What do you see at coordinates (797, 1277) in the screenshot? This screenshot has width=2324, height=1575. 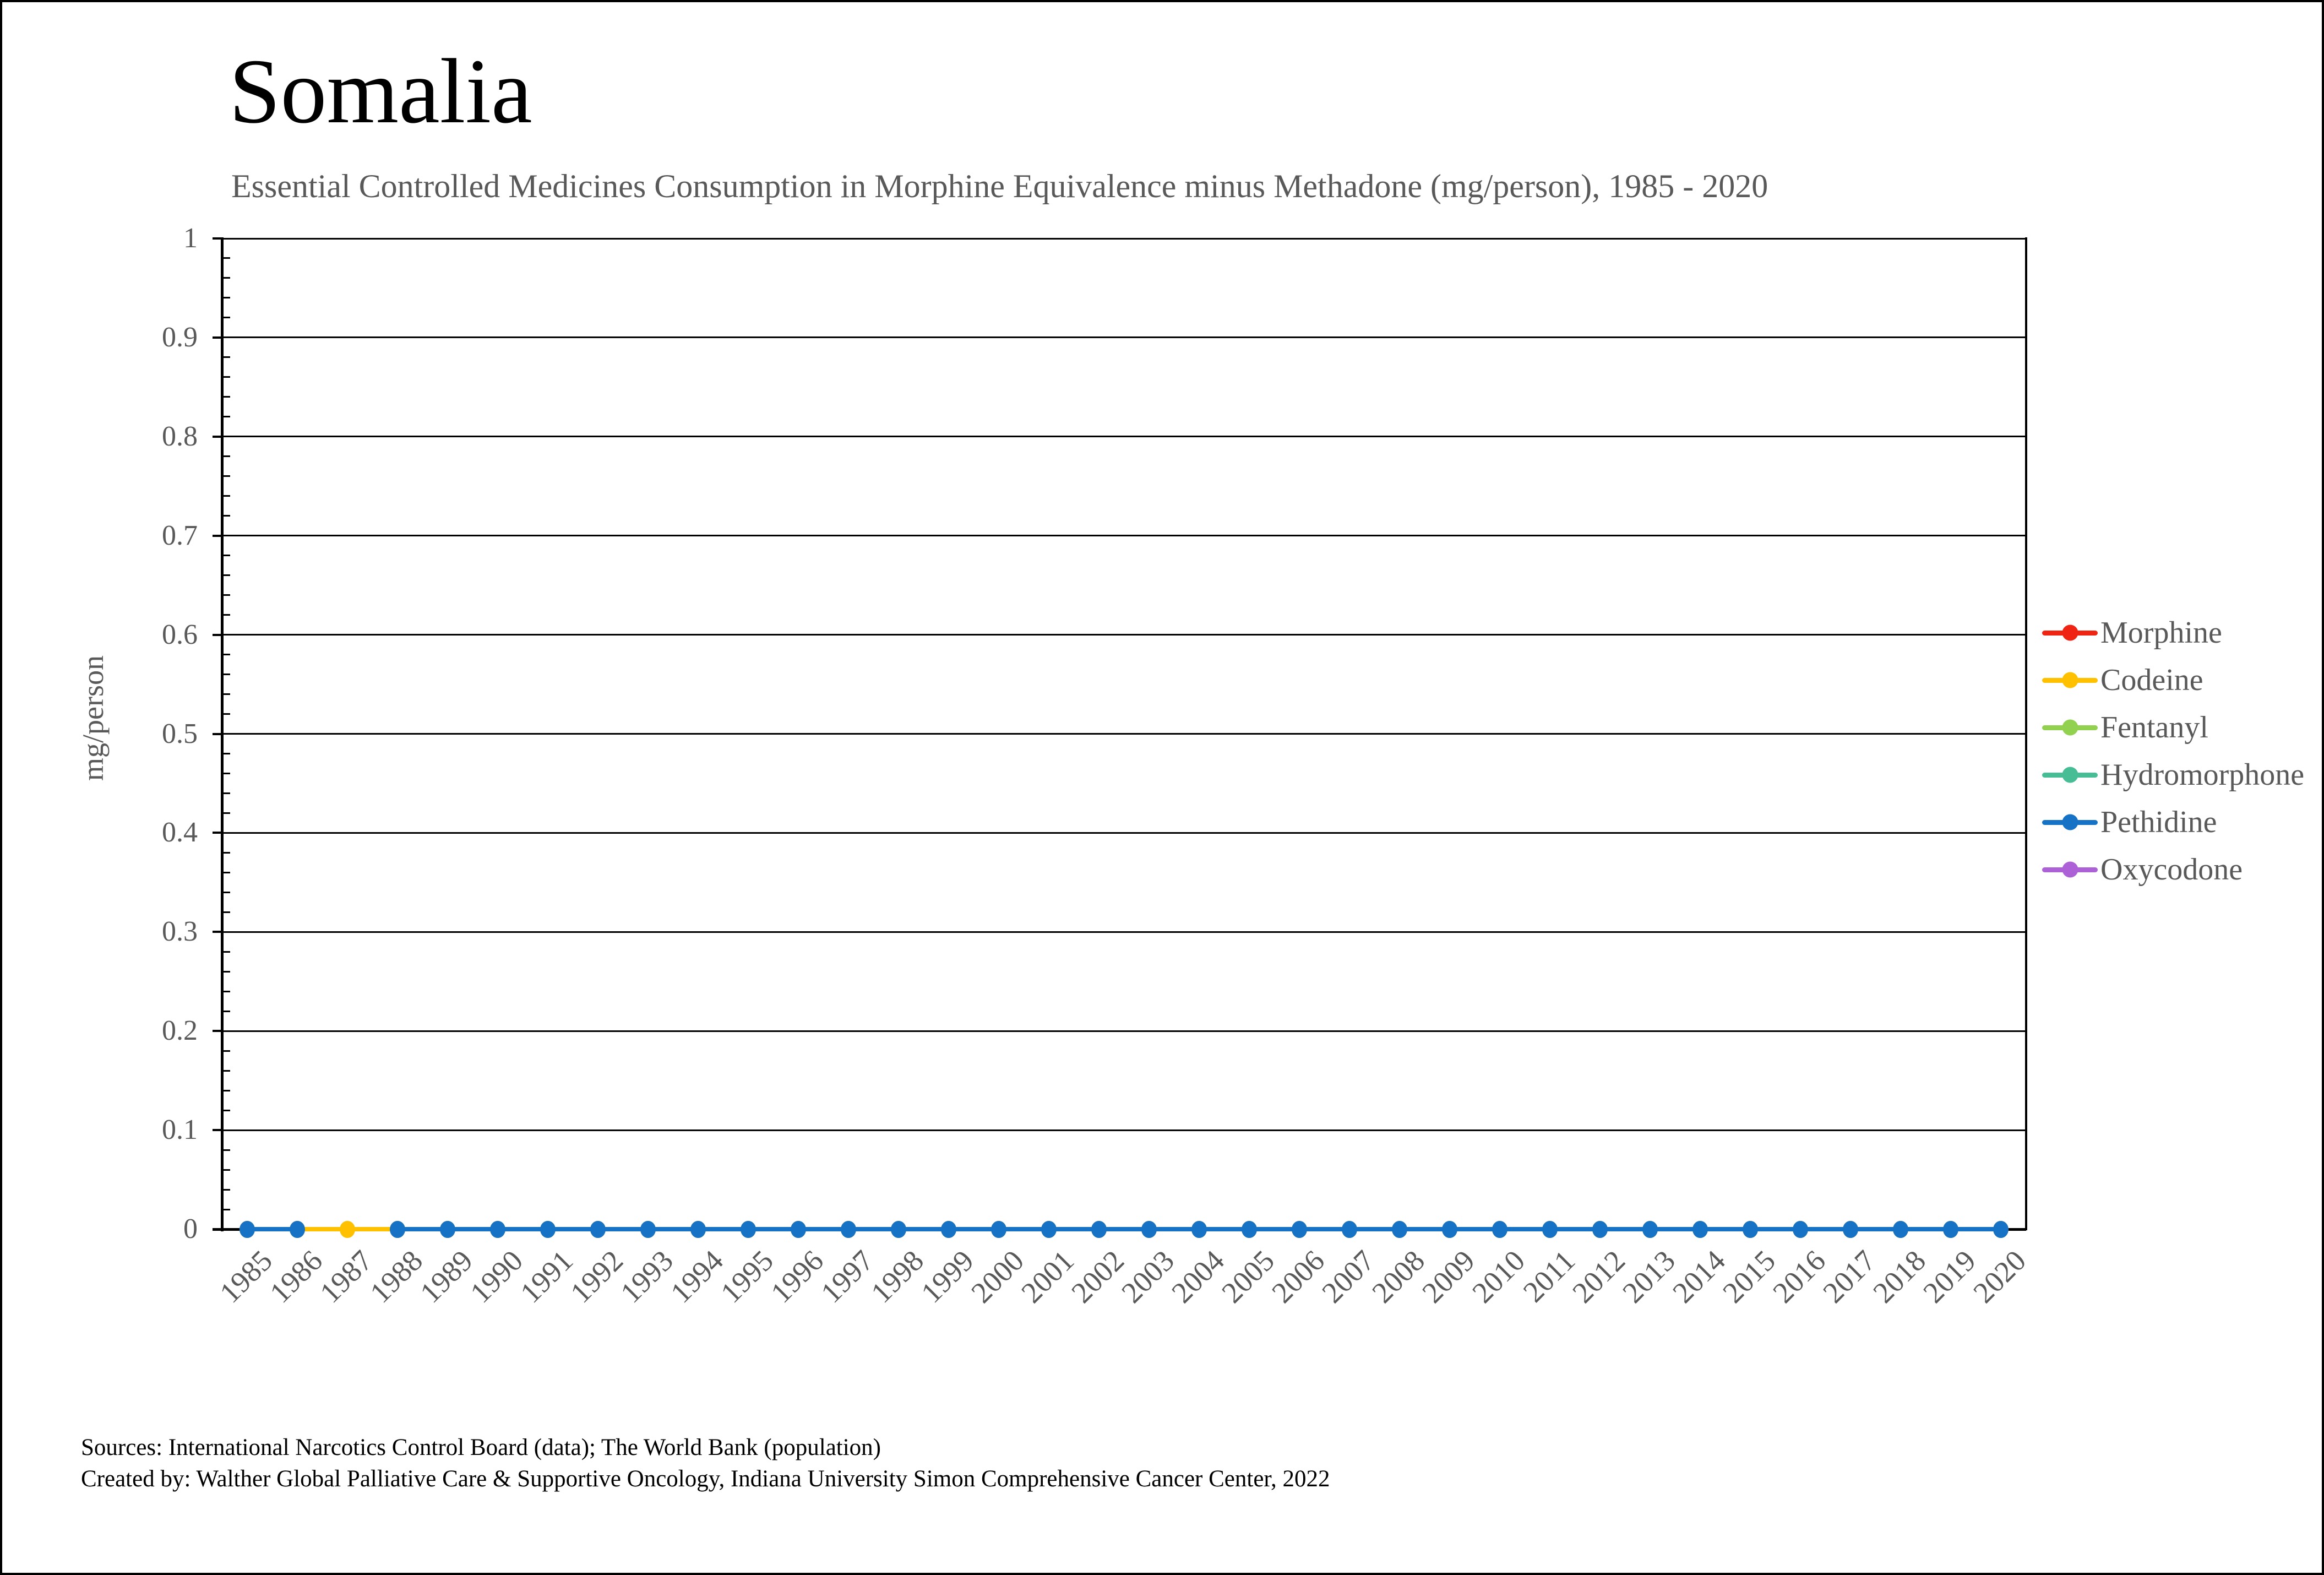 I see `x-tick-label-text: 1996` at bounding box center [797, 1277].